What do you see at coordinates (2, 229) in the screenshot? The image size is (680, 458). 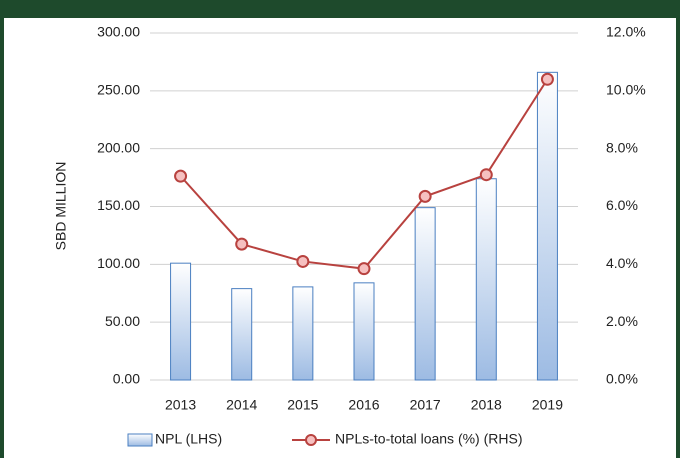 I see `frame-left` at bounding box center [2, 229].